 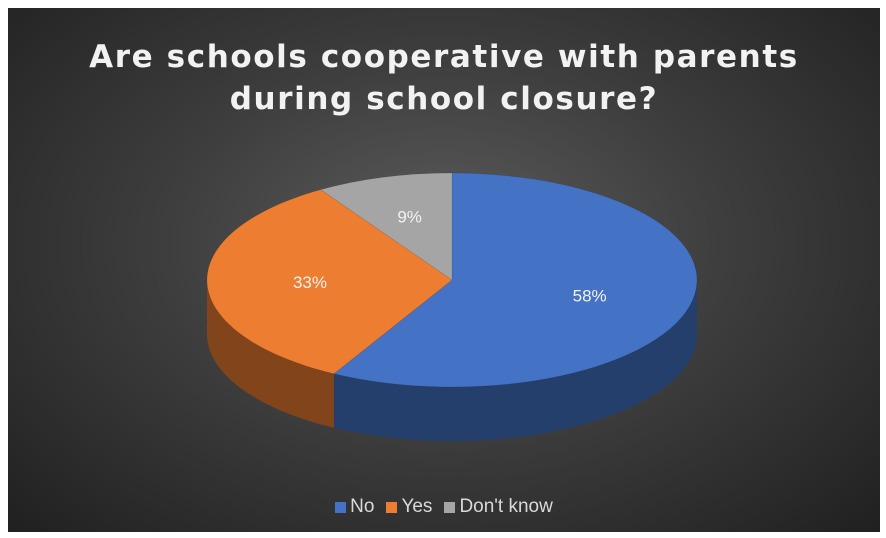 I want to click on pie-slice-yes, so click(x=329, y=282).